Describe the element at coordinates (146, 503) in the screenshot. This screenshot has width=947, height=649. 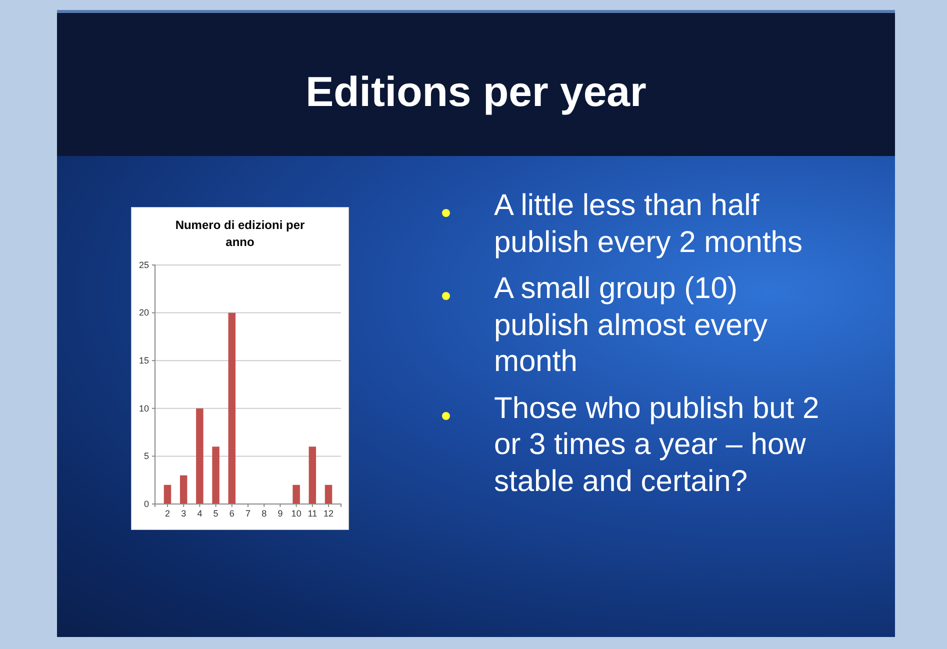
I see `y-tick-label: 0` at that location.